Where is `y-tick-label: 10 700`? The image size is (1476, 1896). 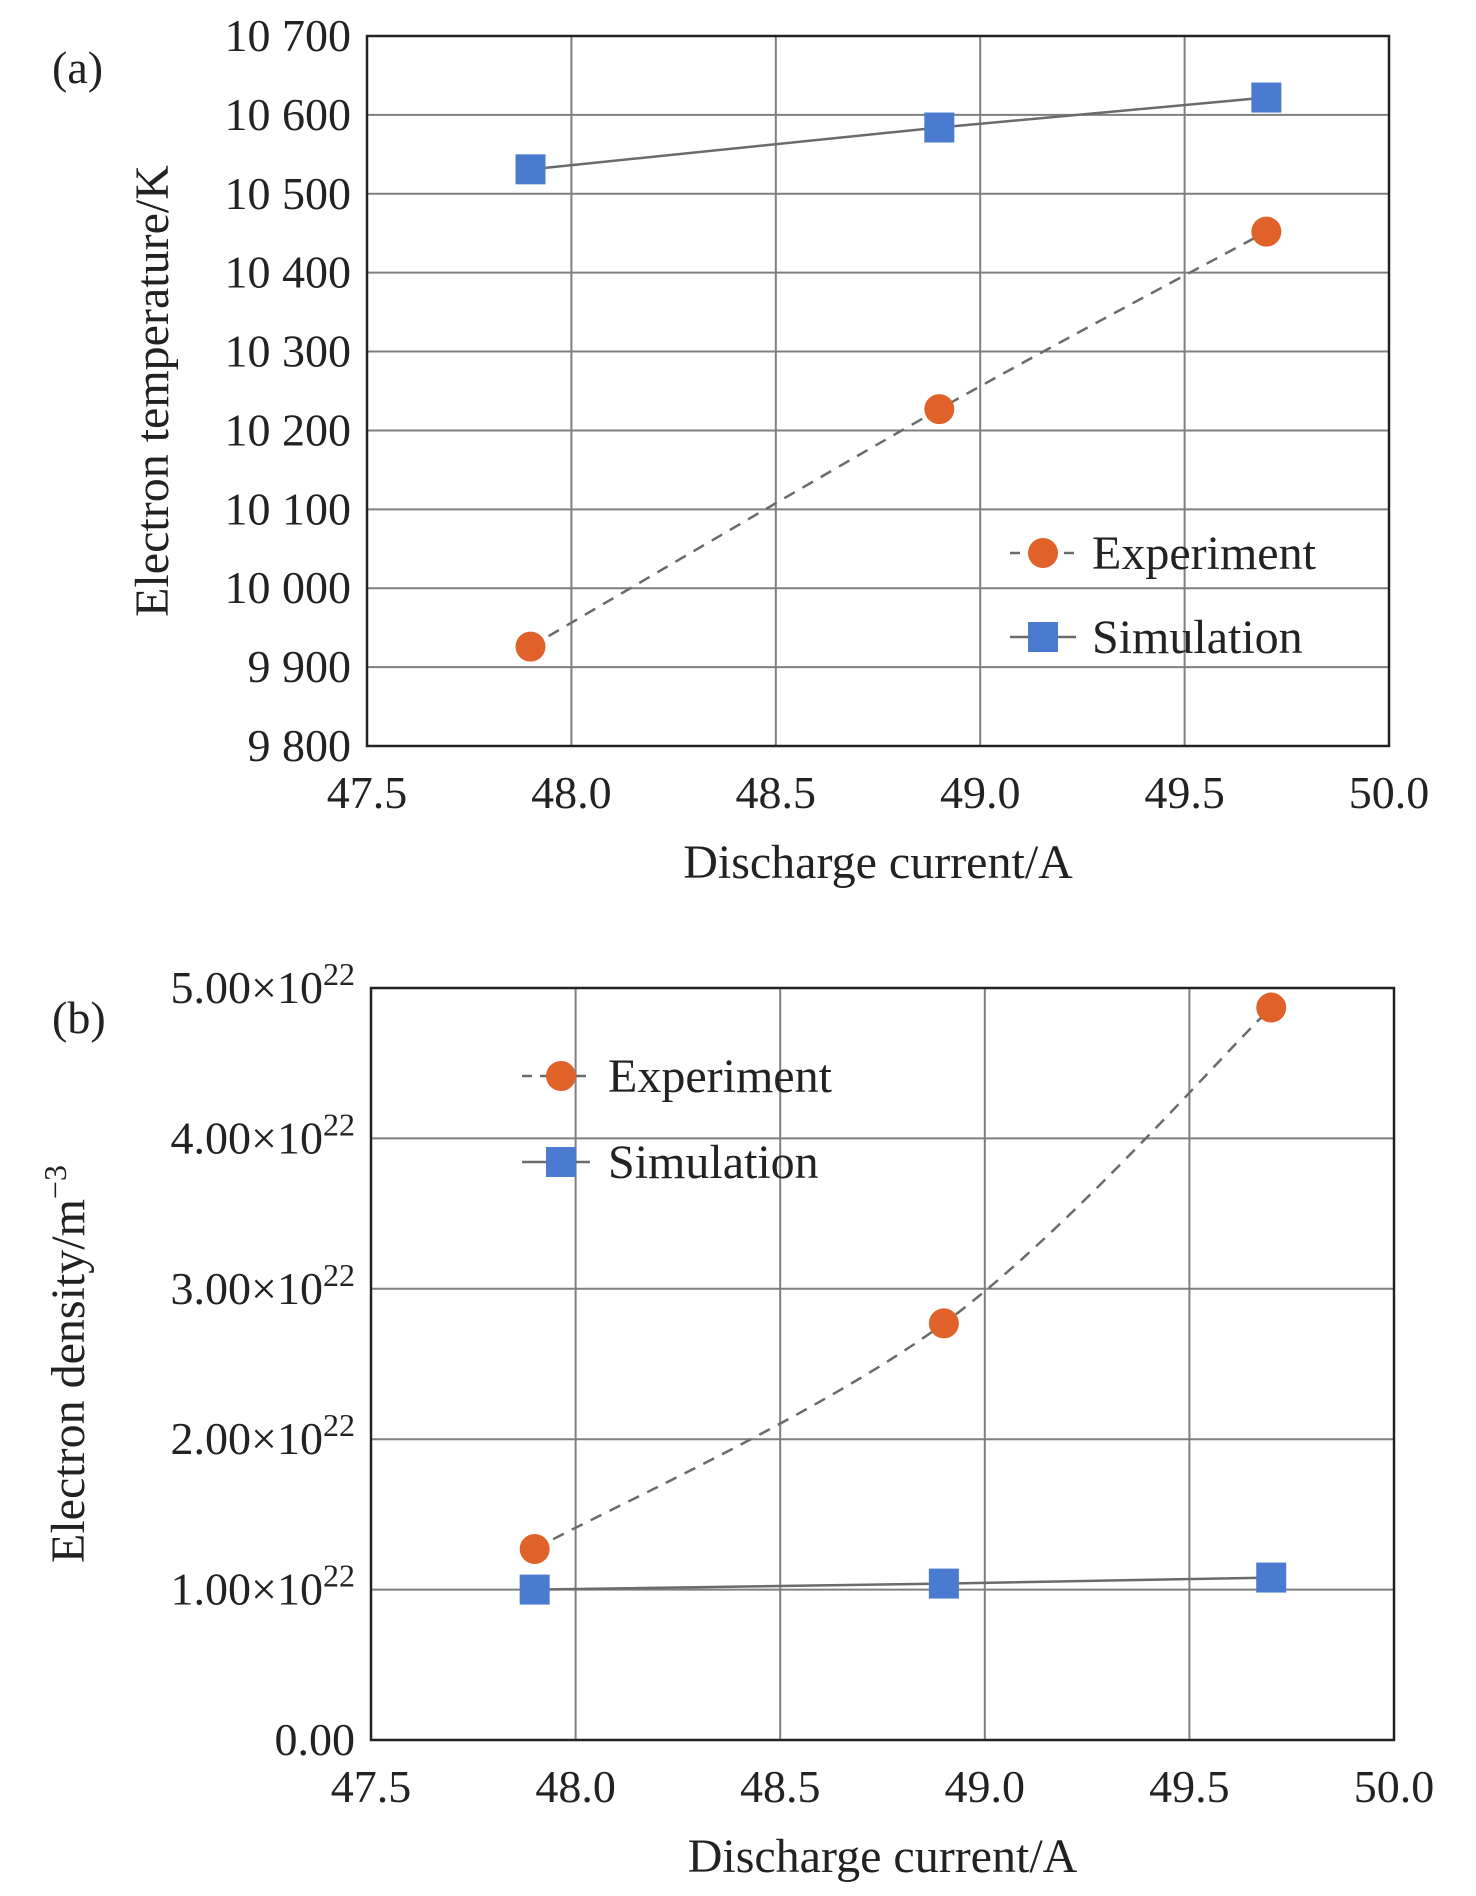
y-tick-label: 10 700 is located at coordinates (288, 35).